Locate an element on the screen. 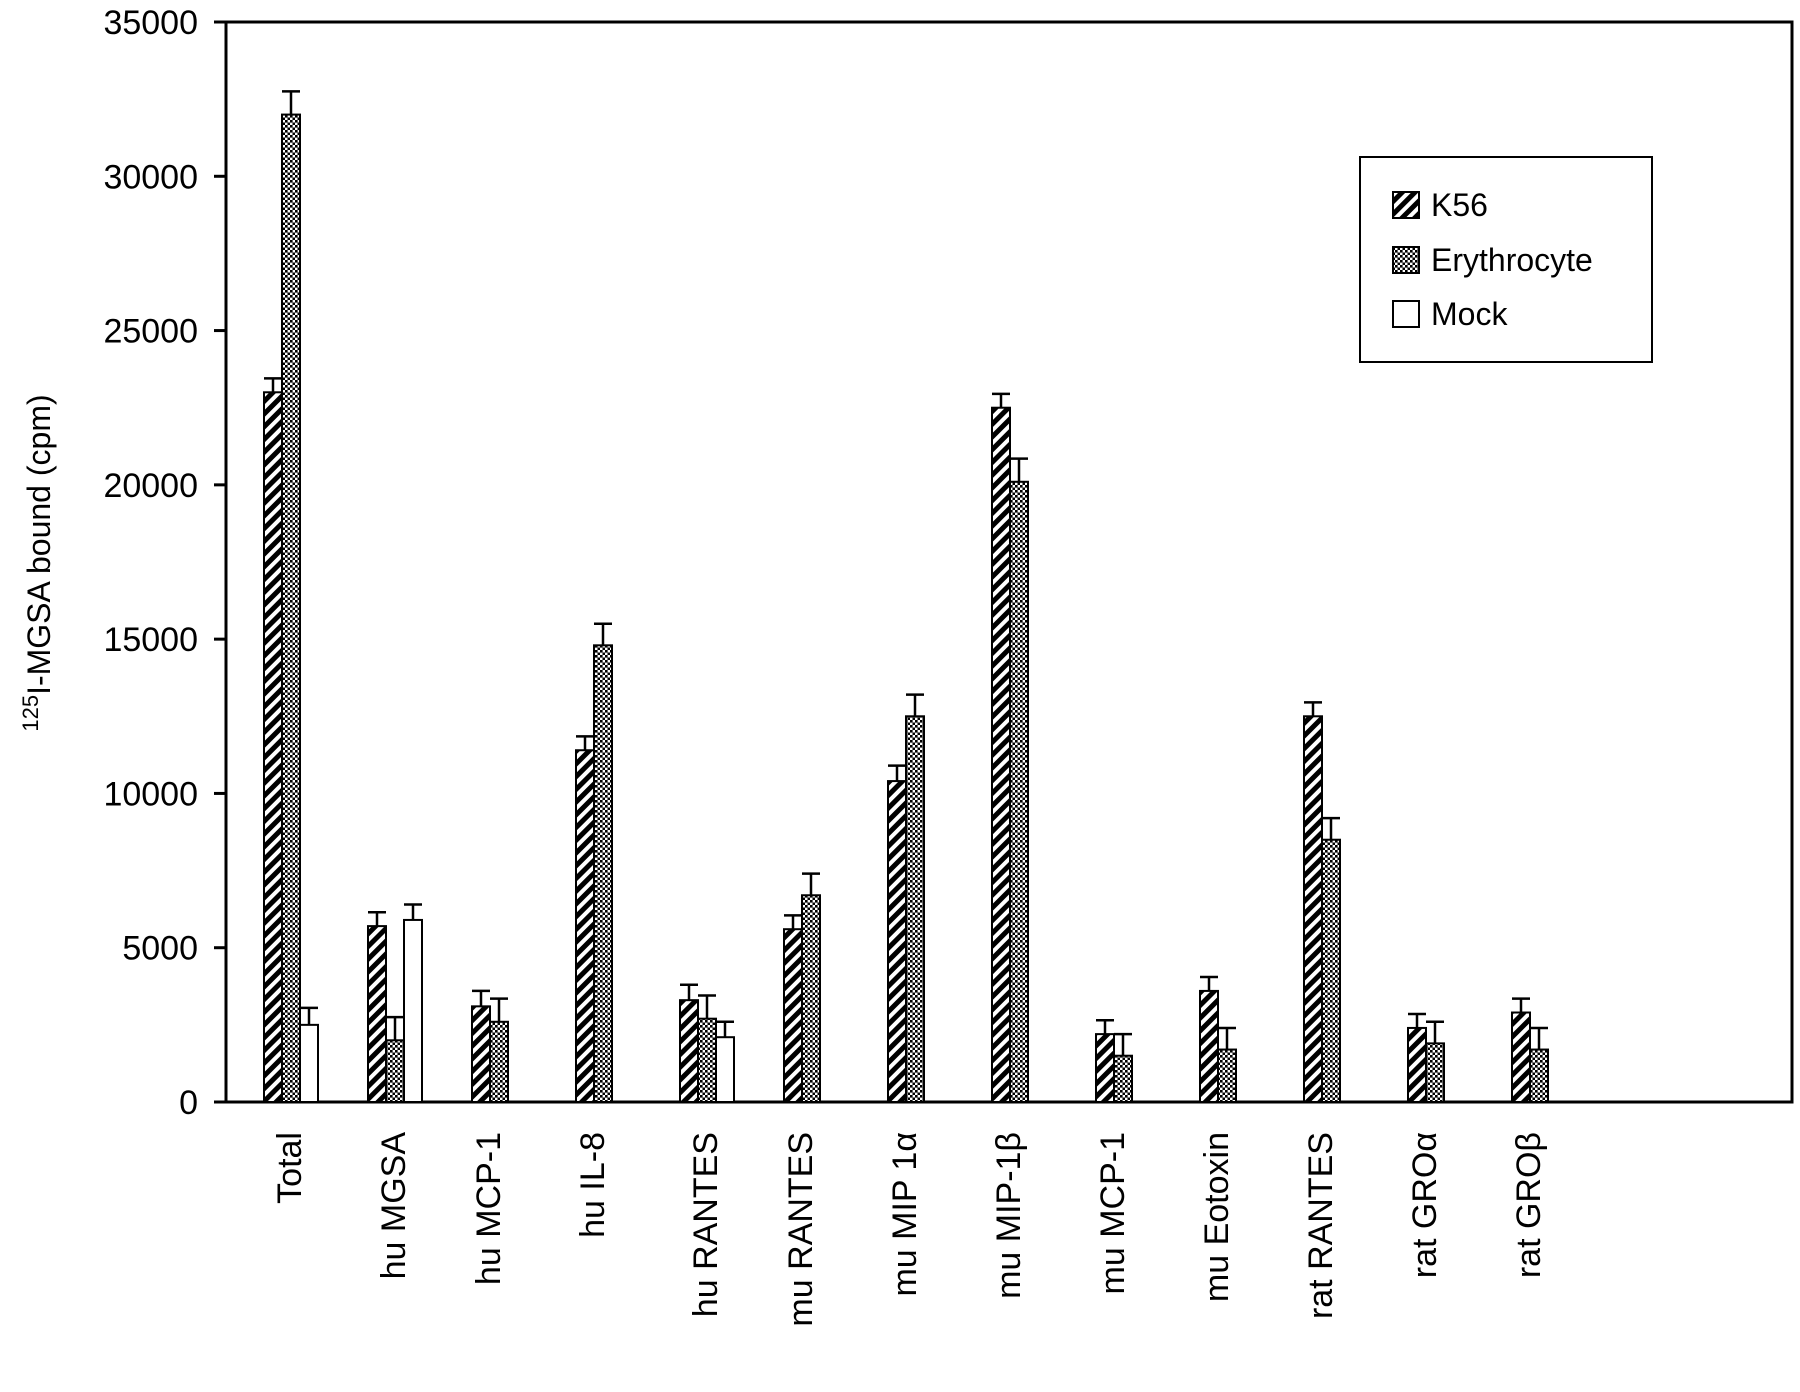  legend-label: Erythrocyte is located at coordinates (1512, 260).